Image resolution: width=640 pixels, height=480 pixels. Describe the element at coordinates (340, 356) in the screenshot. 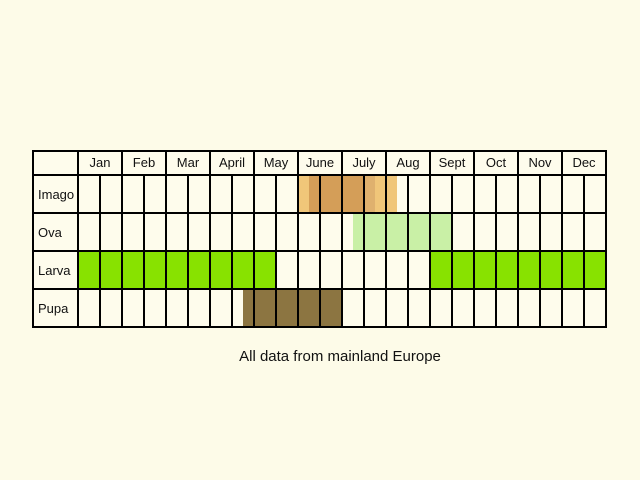

I see `caption: All data from mainland Europe` at that location.